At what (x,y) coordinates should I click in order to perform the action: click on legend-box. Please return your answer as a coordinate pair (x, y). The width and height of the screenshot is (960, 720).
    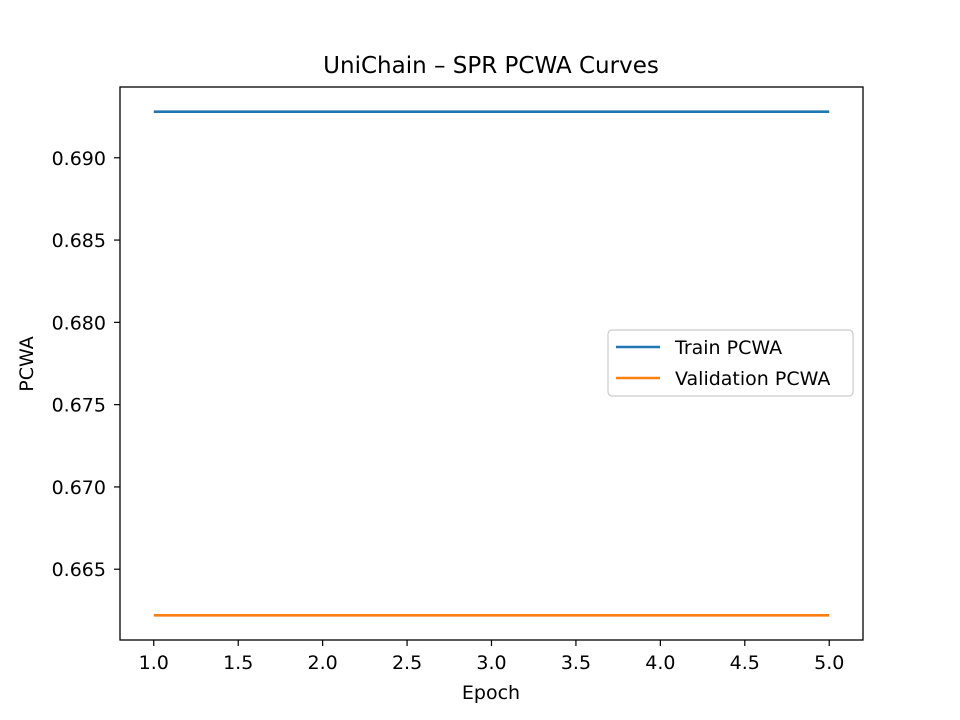
    Looking at the image, I should click on (730, 363).